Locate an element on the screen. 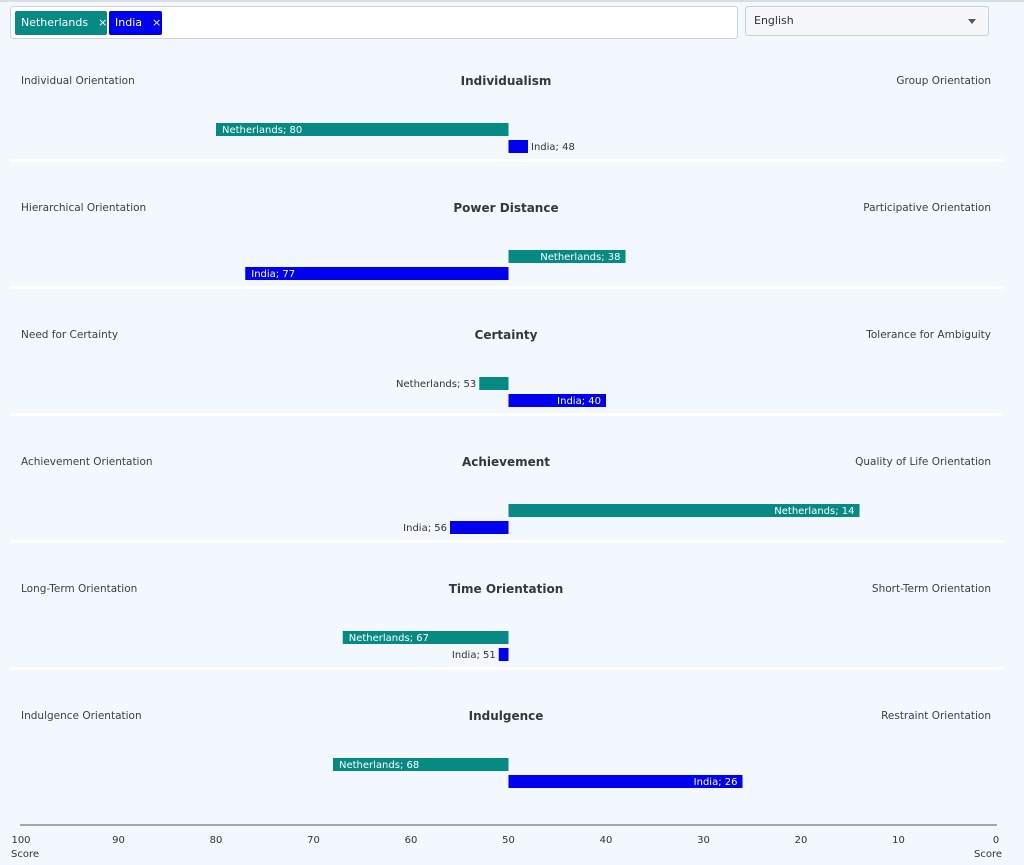 The height and width of the screenshot is (865, 1024). x-axis-tick-label: 80 is located at coordinates (216, 840).